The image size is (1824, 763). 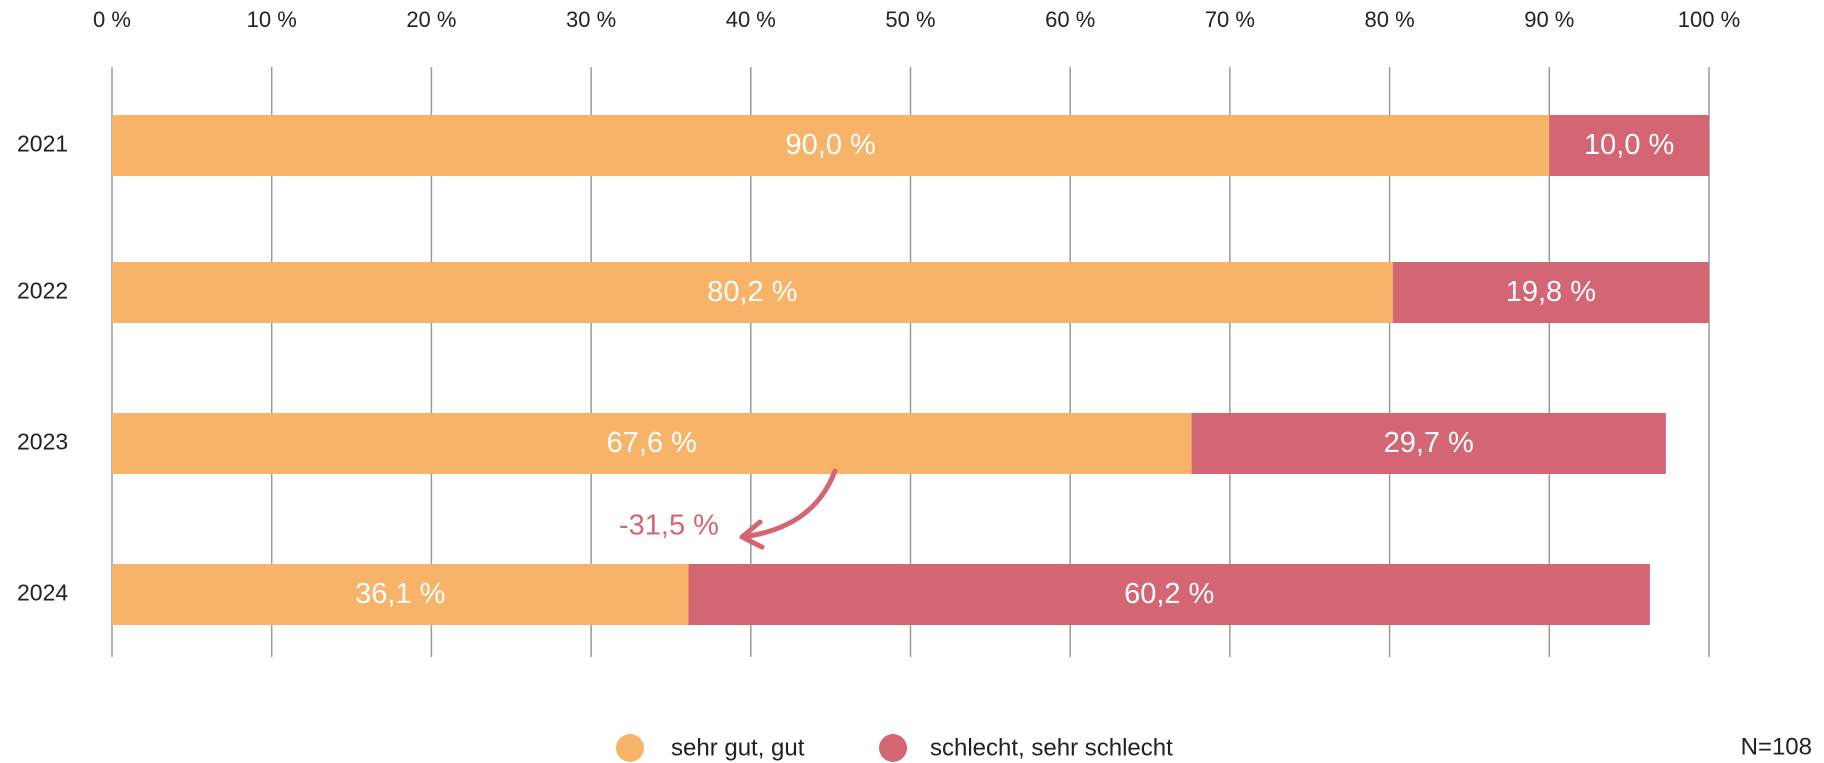 What do you see at coordinates (1051, 747) in the screenshot?
I see `legend-label: schlecht, sehr schlecht` at bounding box center [1051, 747].